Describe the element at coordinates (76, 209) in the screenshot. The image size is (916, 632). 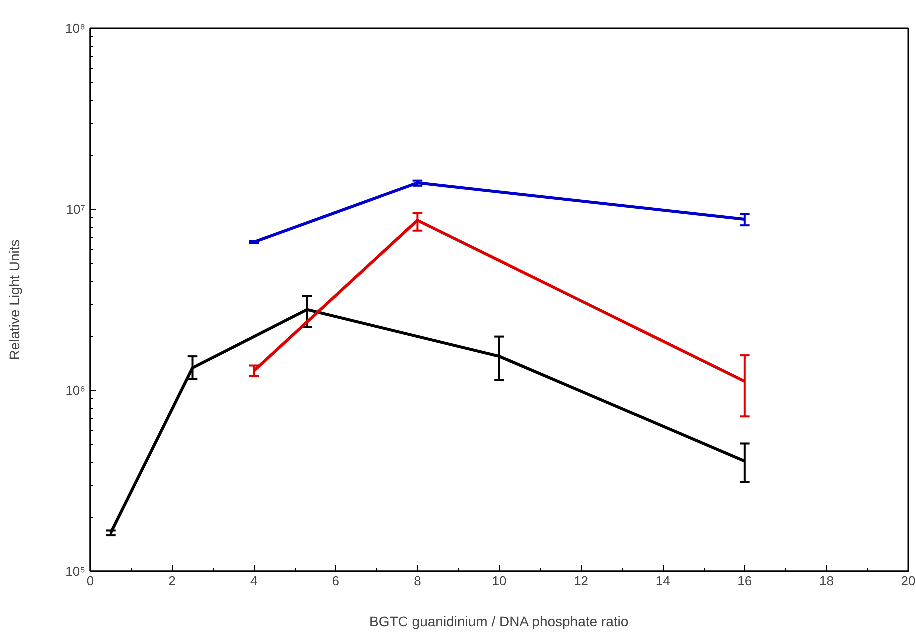
I see `y-tick-label: 10⁷` at that location.